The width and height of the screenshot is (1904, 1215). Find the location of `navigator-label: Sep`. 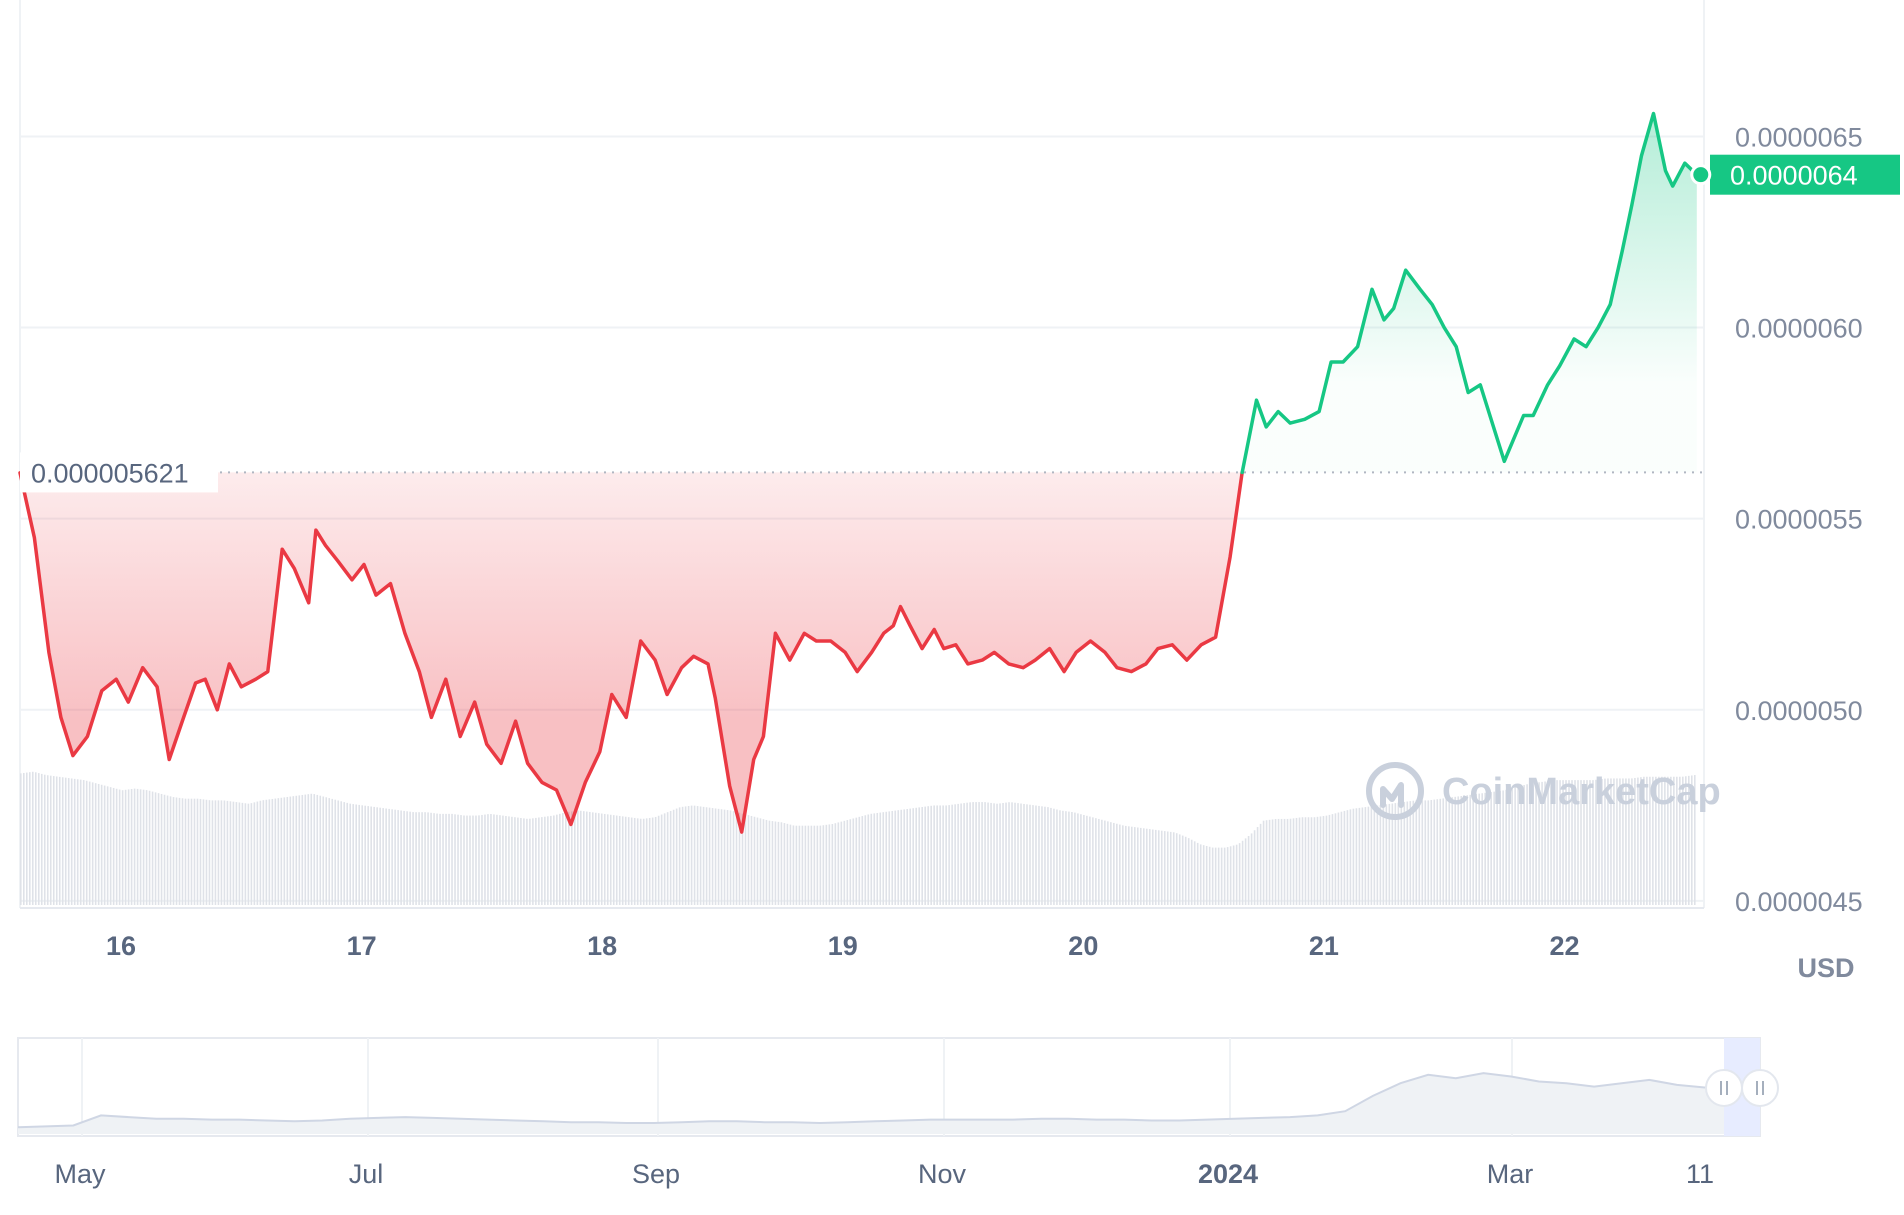

navigator-label: Sep is located at coordinates (656, 1174).